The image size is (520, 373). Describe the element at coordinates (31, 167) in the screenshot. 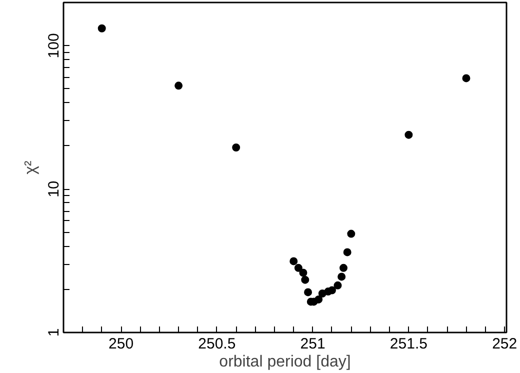

I see `y-axis-title: χ²` at that location.